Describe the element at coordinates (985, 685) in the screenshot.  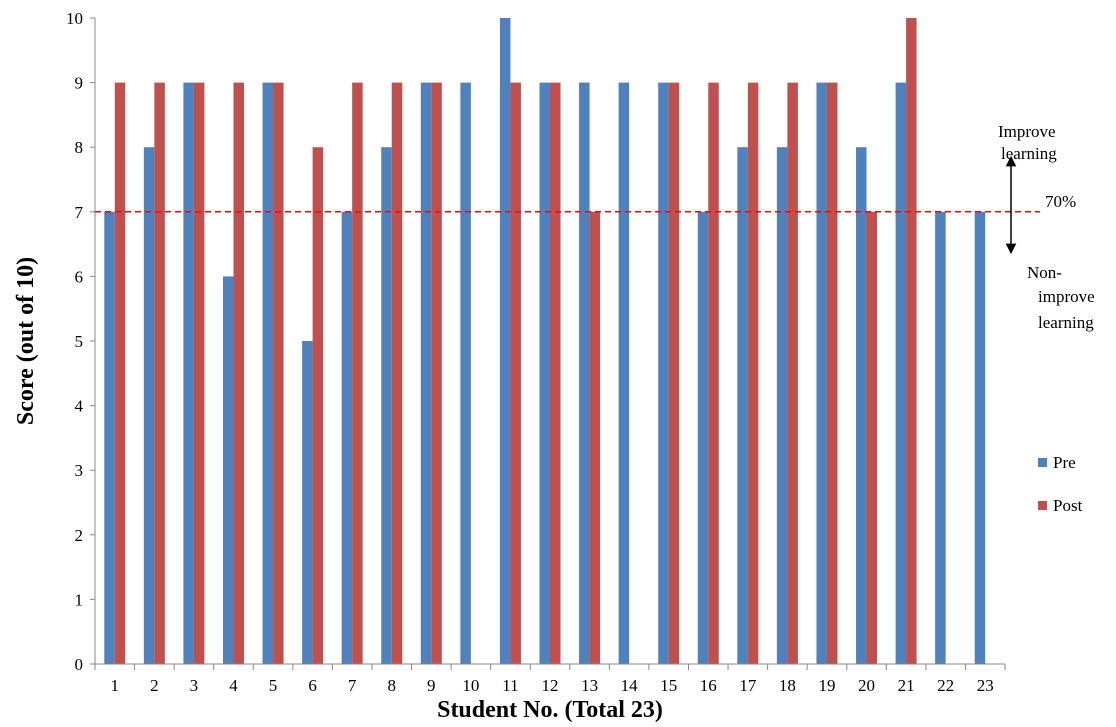
I see `x-tick-label: 23` at that location.